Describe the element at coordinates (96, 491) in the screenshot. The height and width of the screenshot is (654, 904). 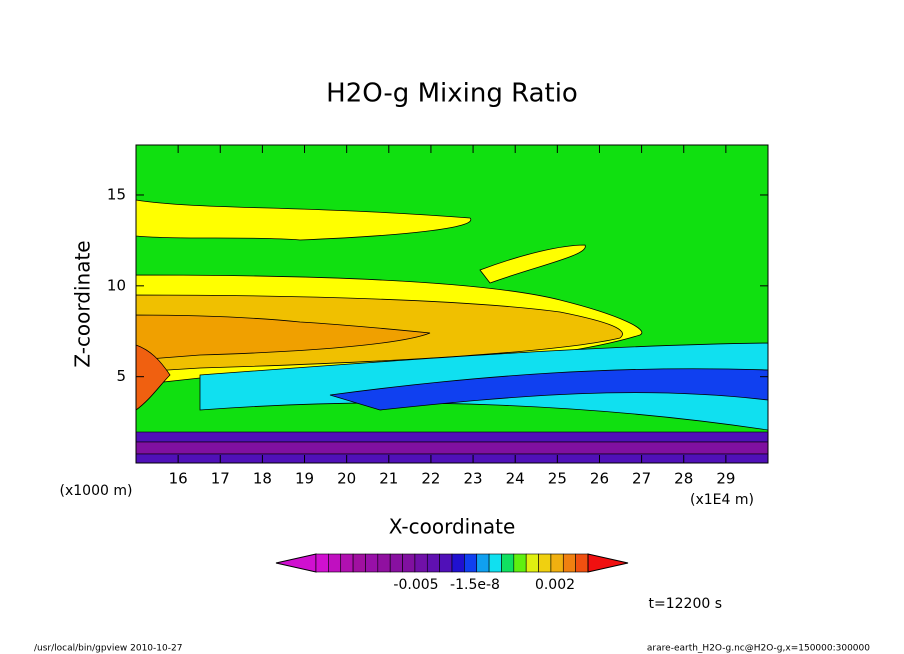
I see `y-unit: (x1000 m)` at that location.